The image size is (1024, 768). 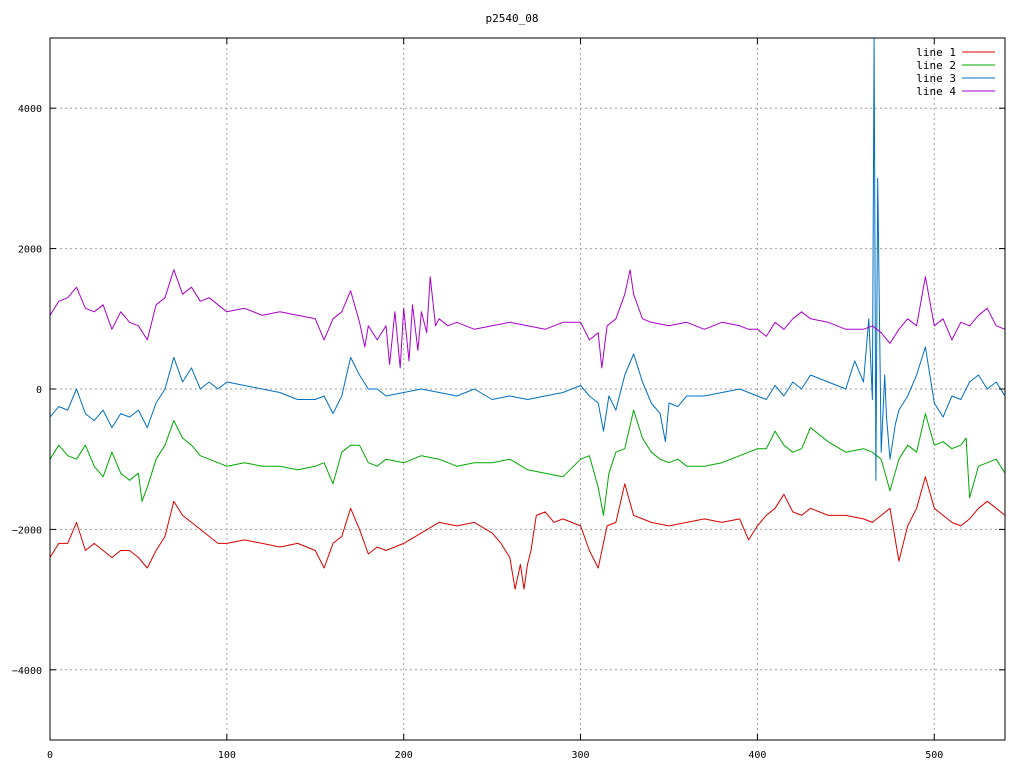 What do you see at coordinates (934, 755) in the screenshot?
I see `x-tick-label: 500` at bounding box center [934, 755].